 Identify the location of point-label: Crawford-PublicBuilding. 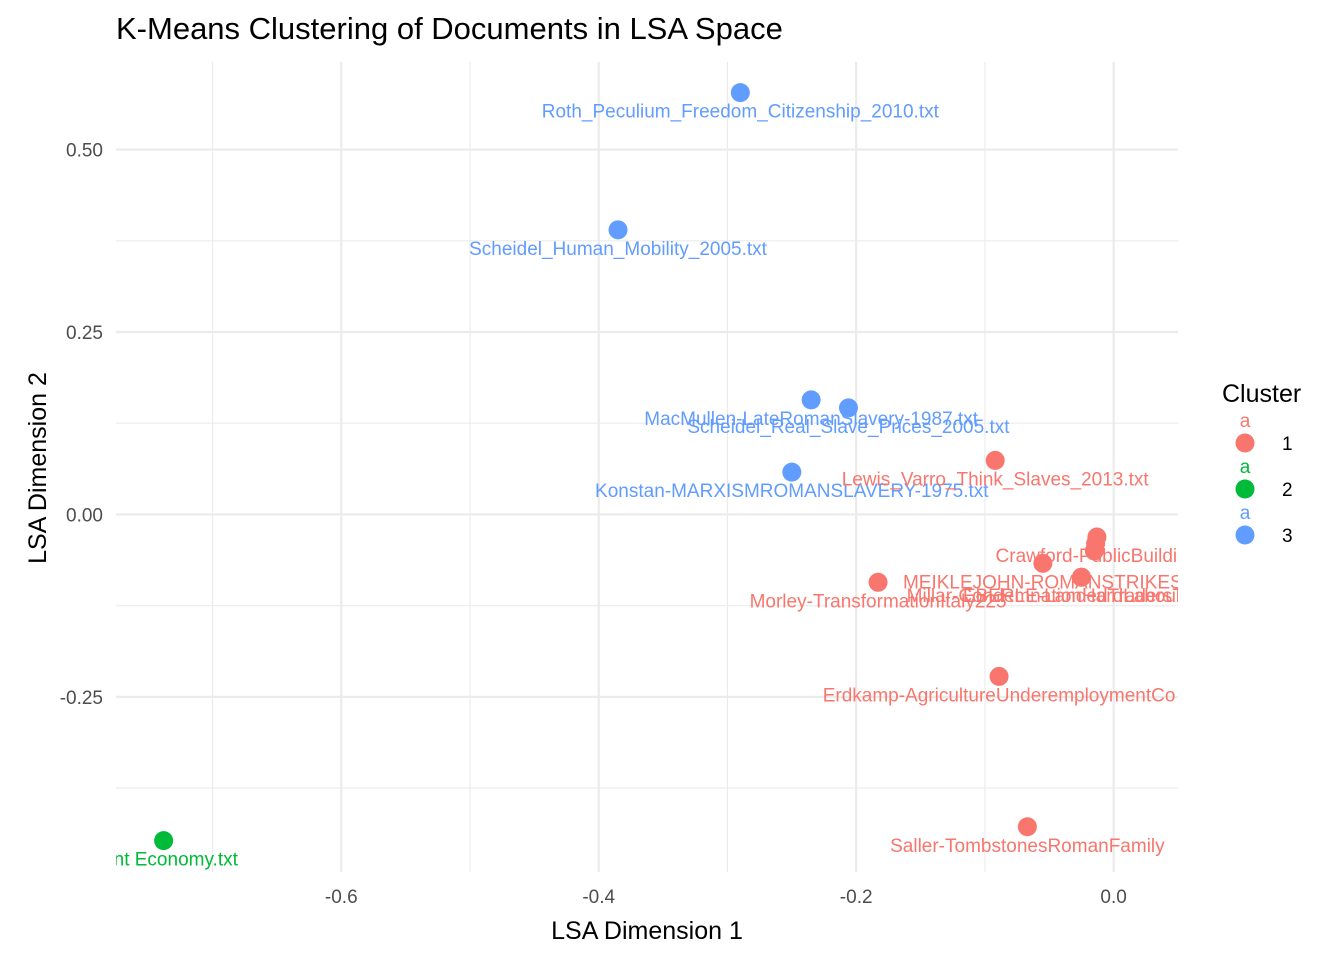
(1097, 556).